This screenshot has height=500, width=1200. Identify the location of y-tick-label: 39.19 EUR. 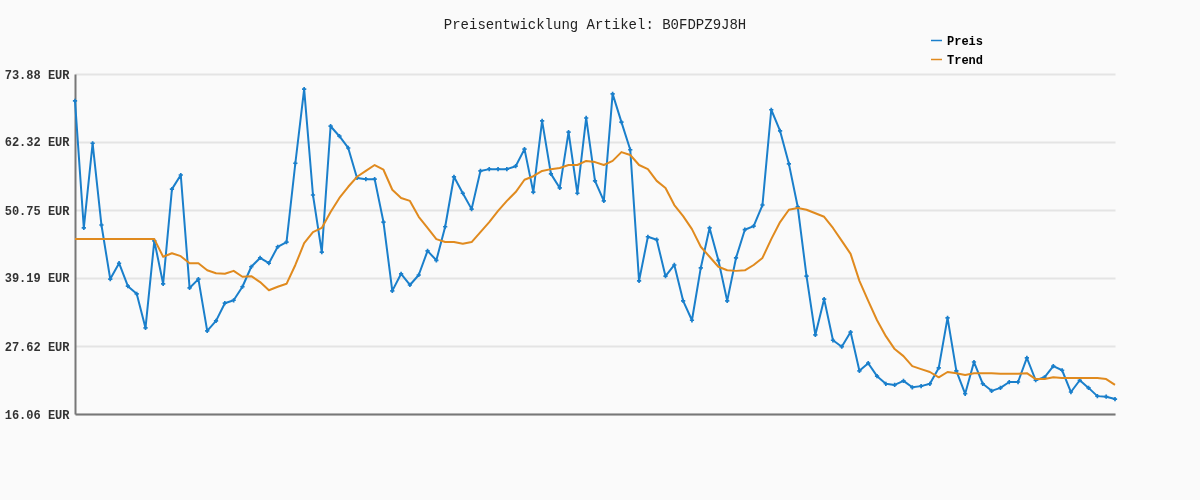
(37, 279).